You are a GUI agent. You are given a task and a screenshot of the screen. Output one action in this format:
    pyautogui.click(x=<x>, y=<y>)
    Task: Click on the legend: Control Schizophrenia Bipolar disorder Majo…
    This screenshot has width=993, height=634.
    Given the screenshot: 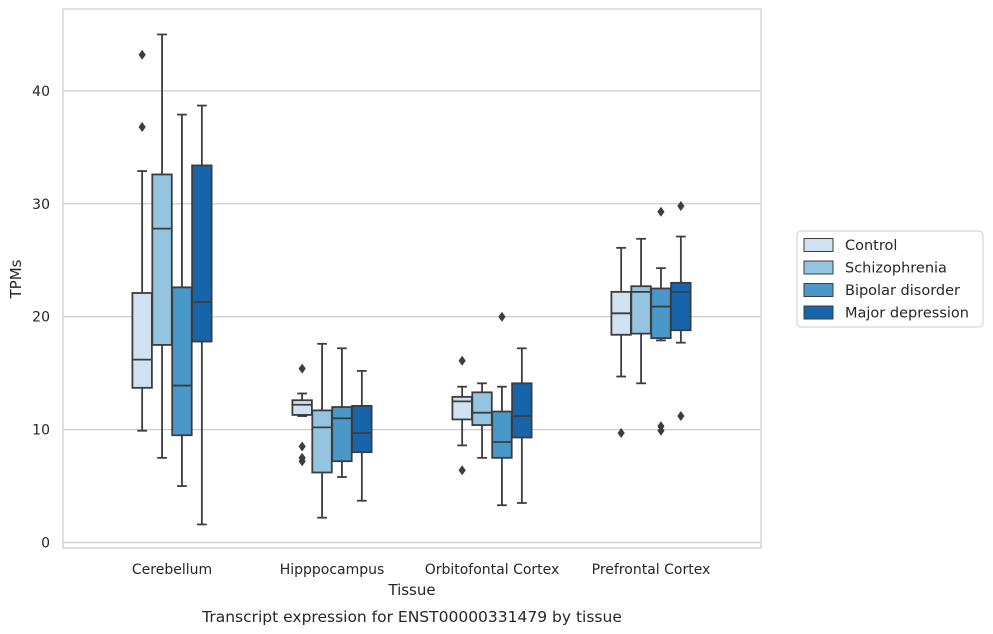 What is the action you would take?
    pyautogui.click(x=890, y=279)
    